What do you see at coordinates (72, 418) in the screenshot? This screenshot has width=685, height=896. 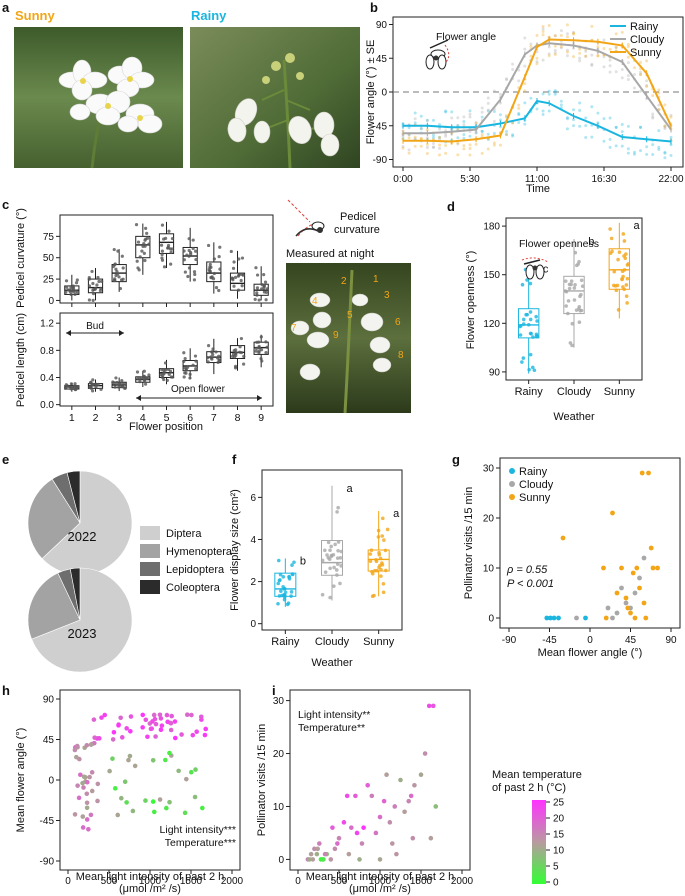 I see `x-tick-label: 1` at bounding box center [72, 418].